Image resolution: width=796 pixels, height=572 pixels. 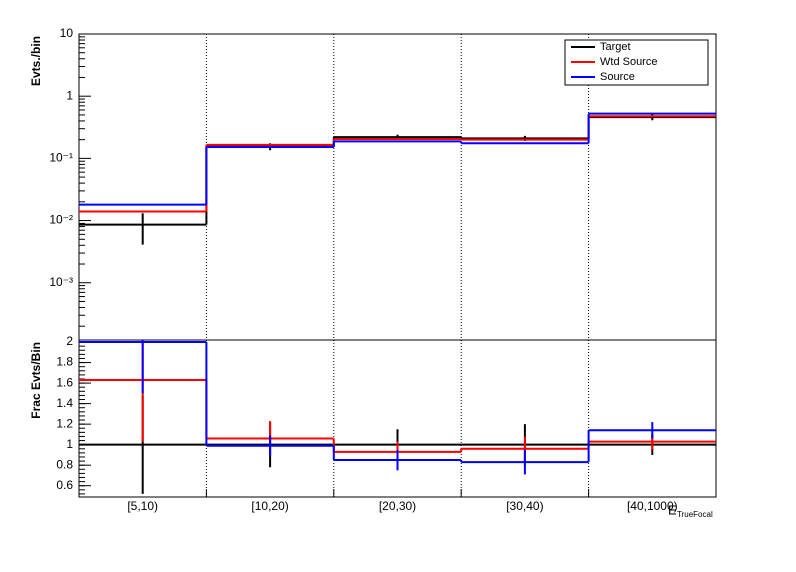 I want to click on y-tick-label: 0.8, so click(x=64, y=464).